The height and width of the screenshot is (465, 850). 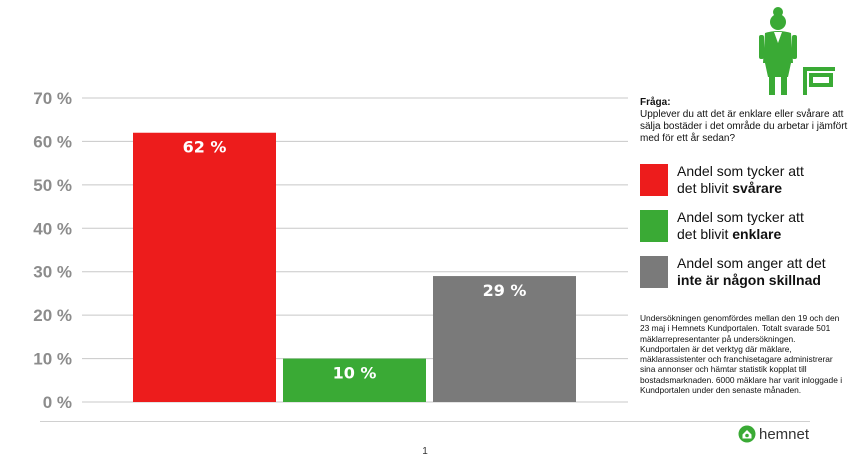 What do you see at coordinates (655, 102) in the screenshot?
I see `question-title: Fråga:` at bounding box center [655, 102].